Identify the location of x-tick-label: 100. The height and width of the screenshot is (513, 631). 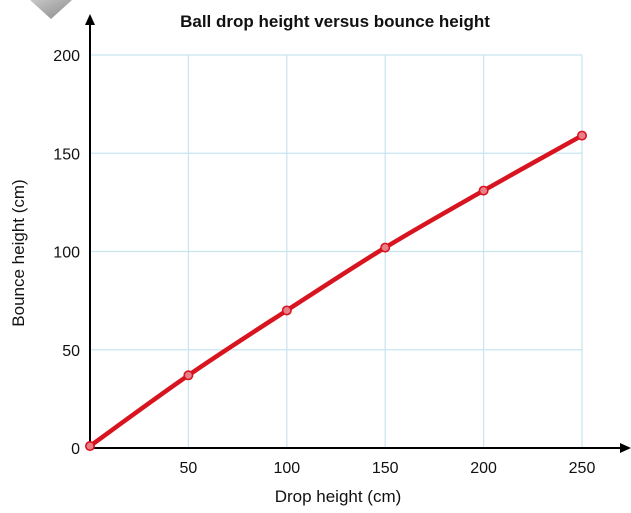
(286, 468).